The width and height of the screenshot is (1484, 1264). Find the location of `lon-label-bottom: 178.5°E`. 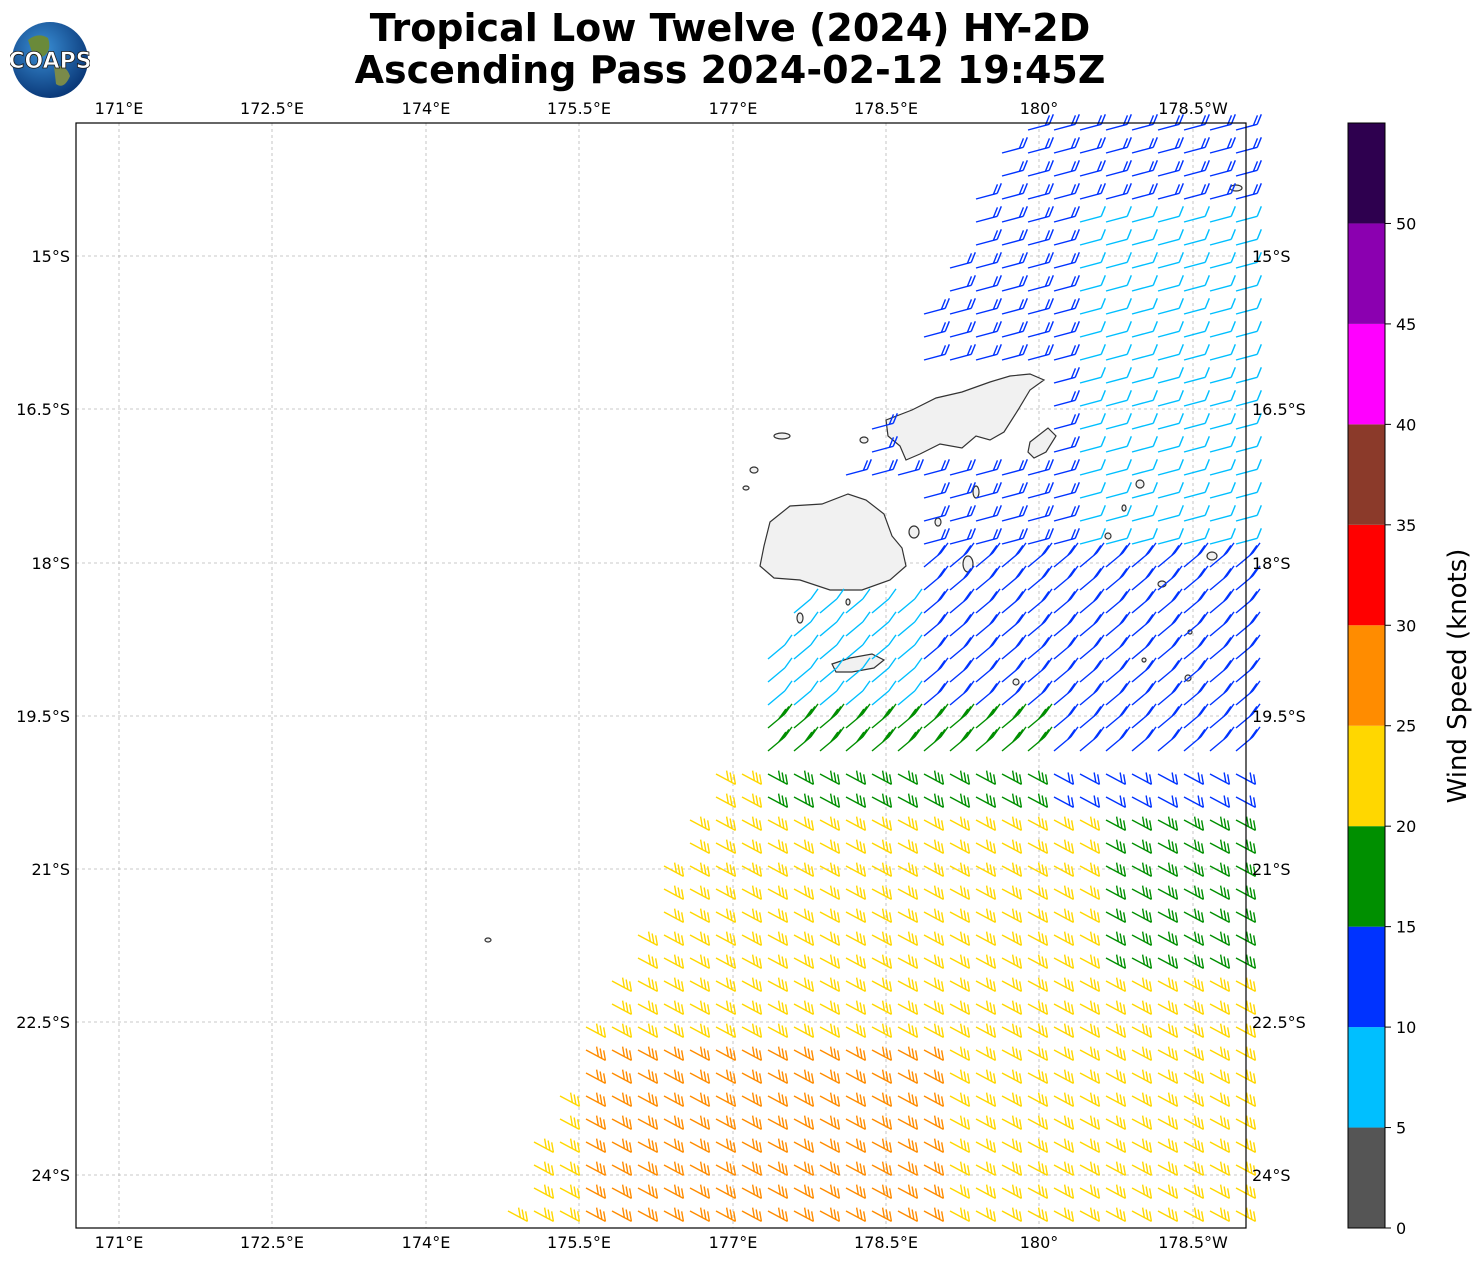

lon-label-bottom: 178.5°E is located at coordinates (886, 1242).